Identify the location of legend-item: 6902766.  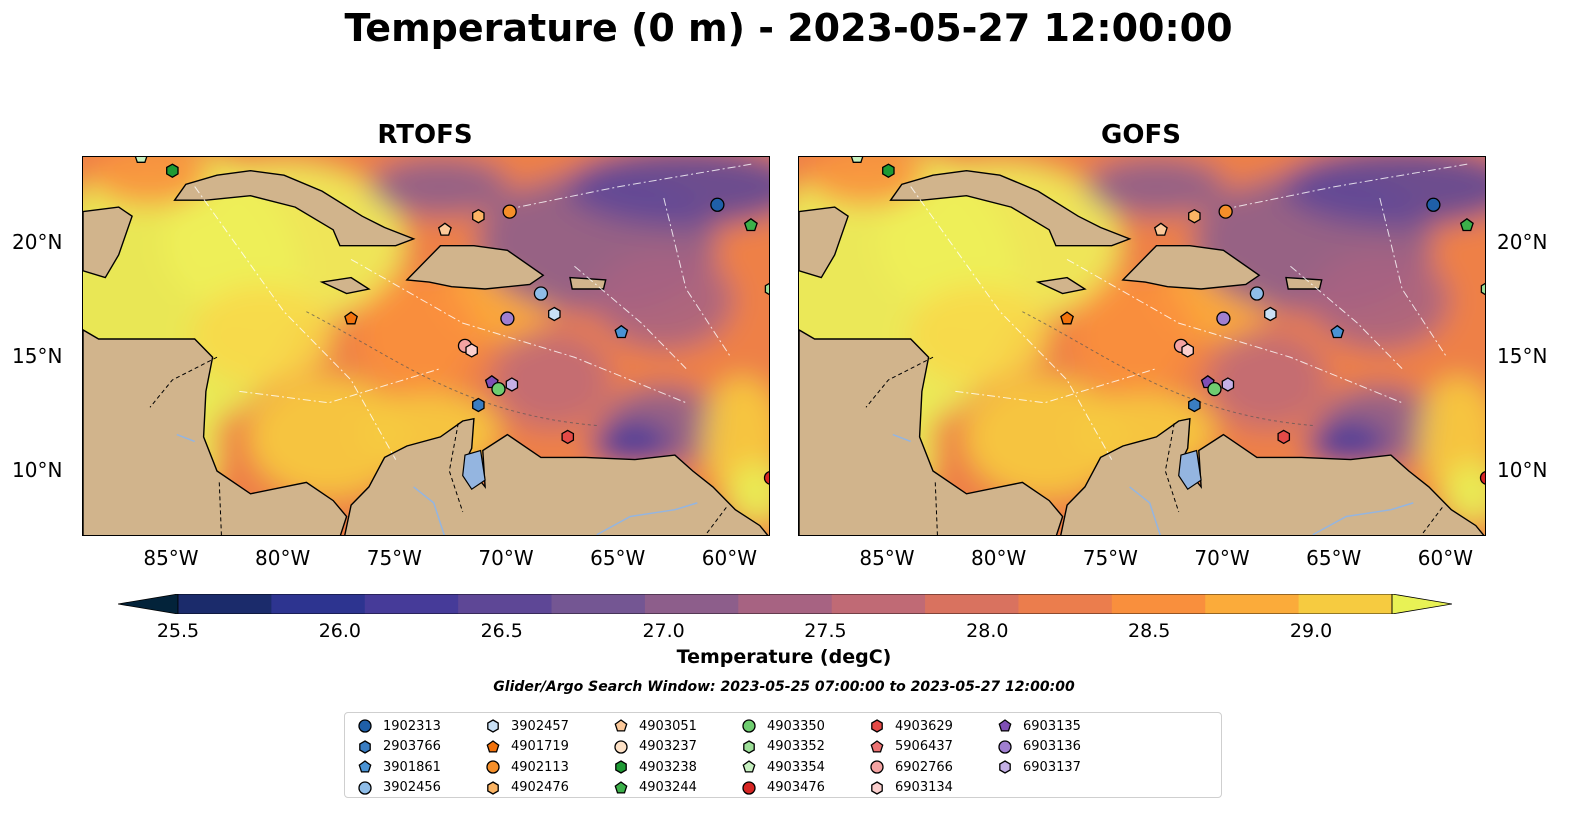
(911, 767).